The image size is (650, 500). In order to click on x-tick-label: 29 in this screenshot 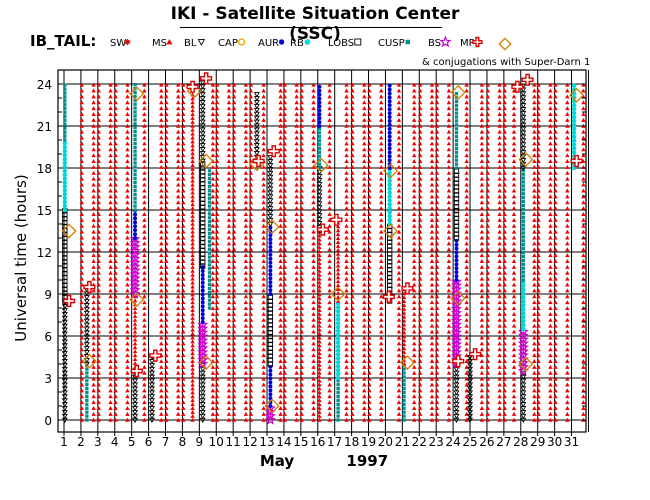, I will do `click(537, 442)`.